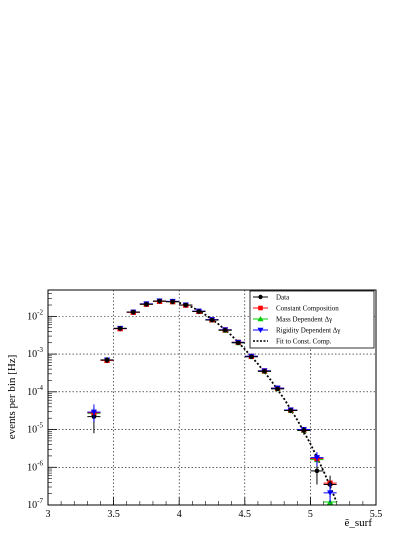 The height and width of the screenshot is (537, 415). What do you see at coordinates (245, 514) in the screenshot?
I see `x-tick-label: 4.5` at bounding box center [245, 514].